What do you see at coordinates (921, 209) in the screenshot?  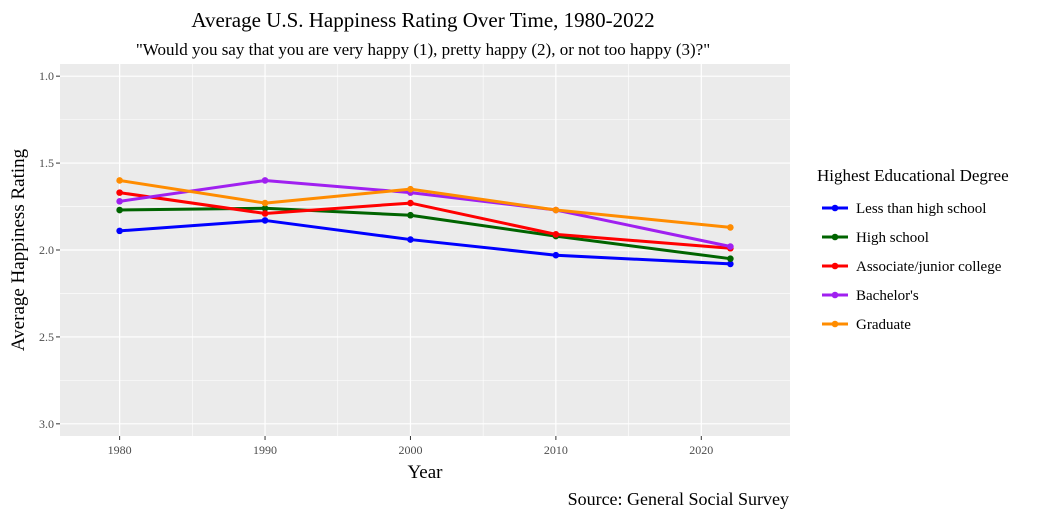 I see `legend-label: Less than high school` at bounding box center [921, 209].